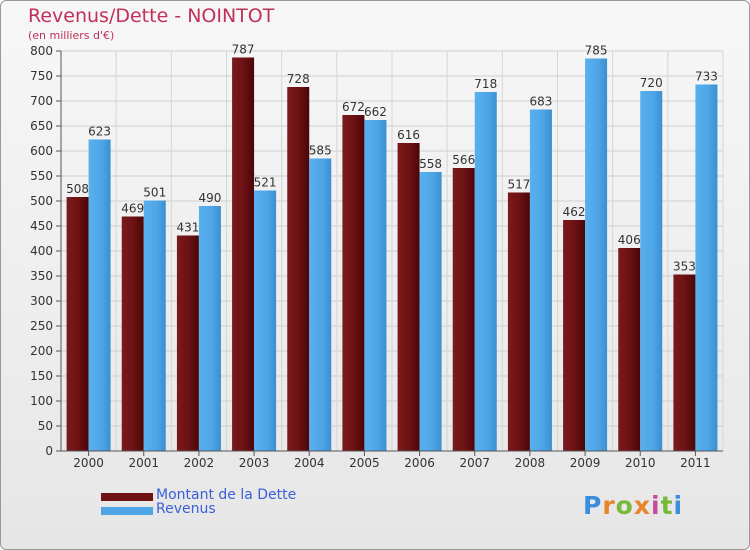 This screenshot has width=750, height=550. What do you see at coordinates (629, 240) in the screenshot?
I see `data-label-debt: 406` at bounding box center [629, 240].